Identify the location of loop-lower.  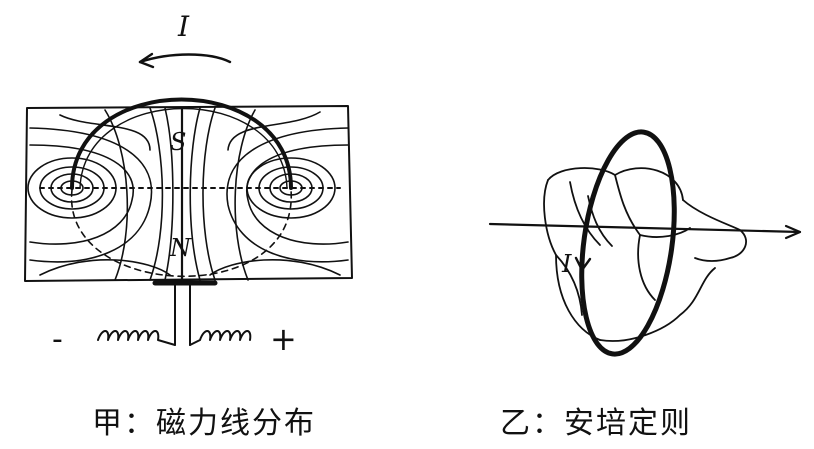
(181, 233).